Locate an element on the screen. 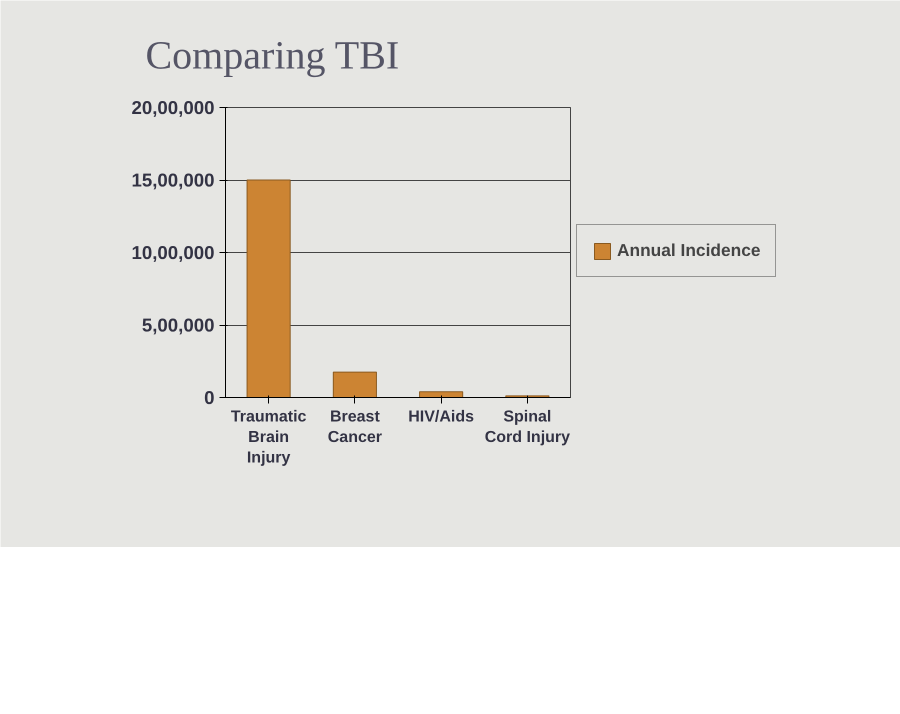 Image resolution: width=900 pixels, height=714 pixels. chart-title: Comparing TBI is located at coordinates (273, 55).